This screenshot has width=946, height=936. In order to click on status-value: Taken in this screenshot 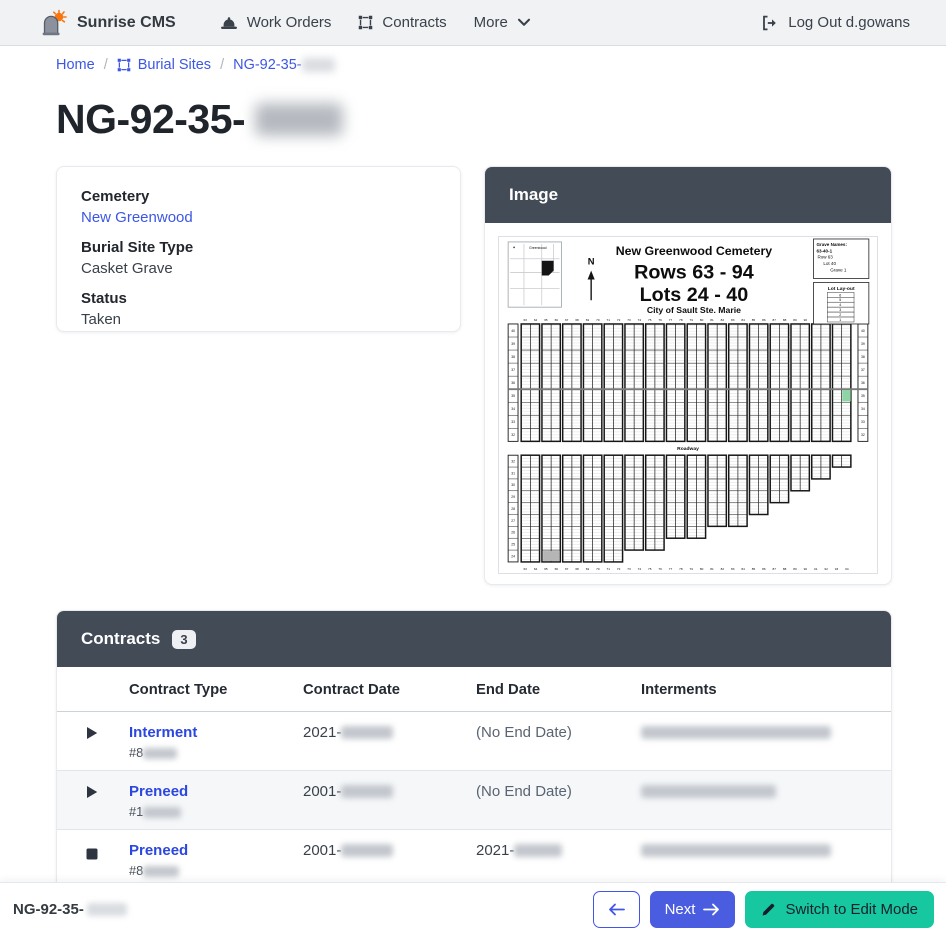, I will do `click(101, 319)`.